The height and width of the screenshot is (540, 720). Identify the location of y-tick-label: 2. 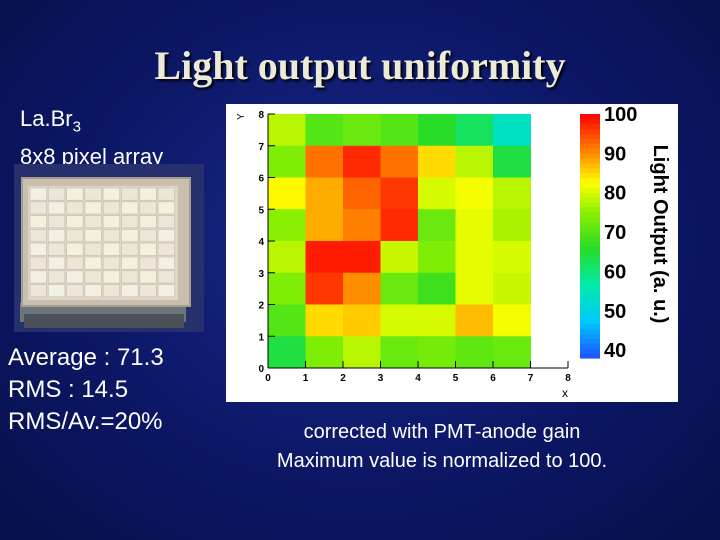
(261, 306).